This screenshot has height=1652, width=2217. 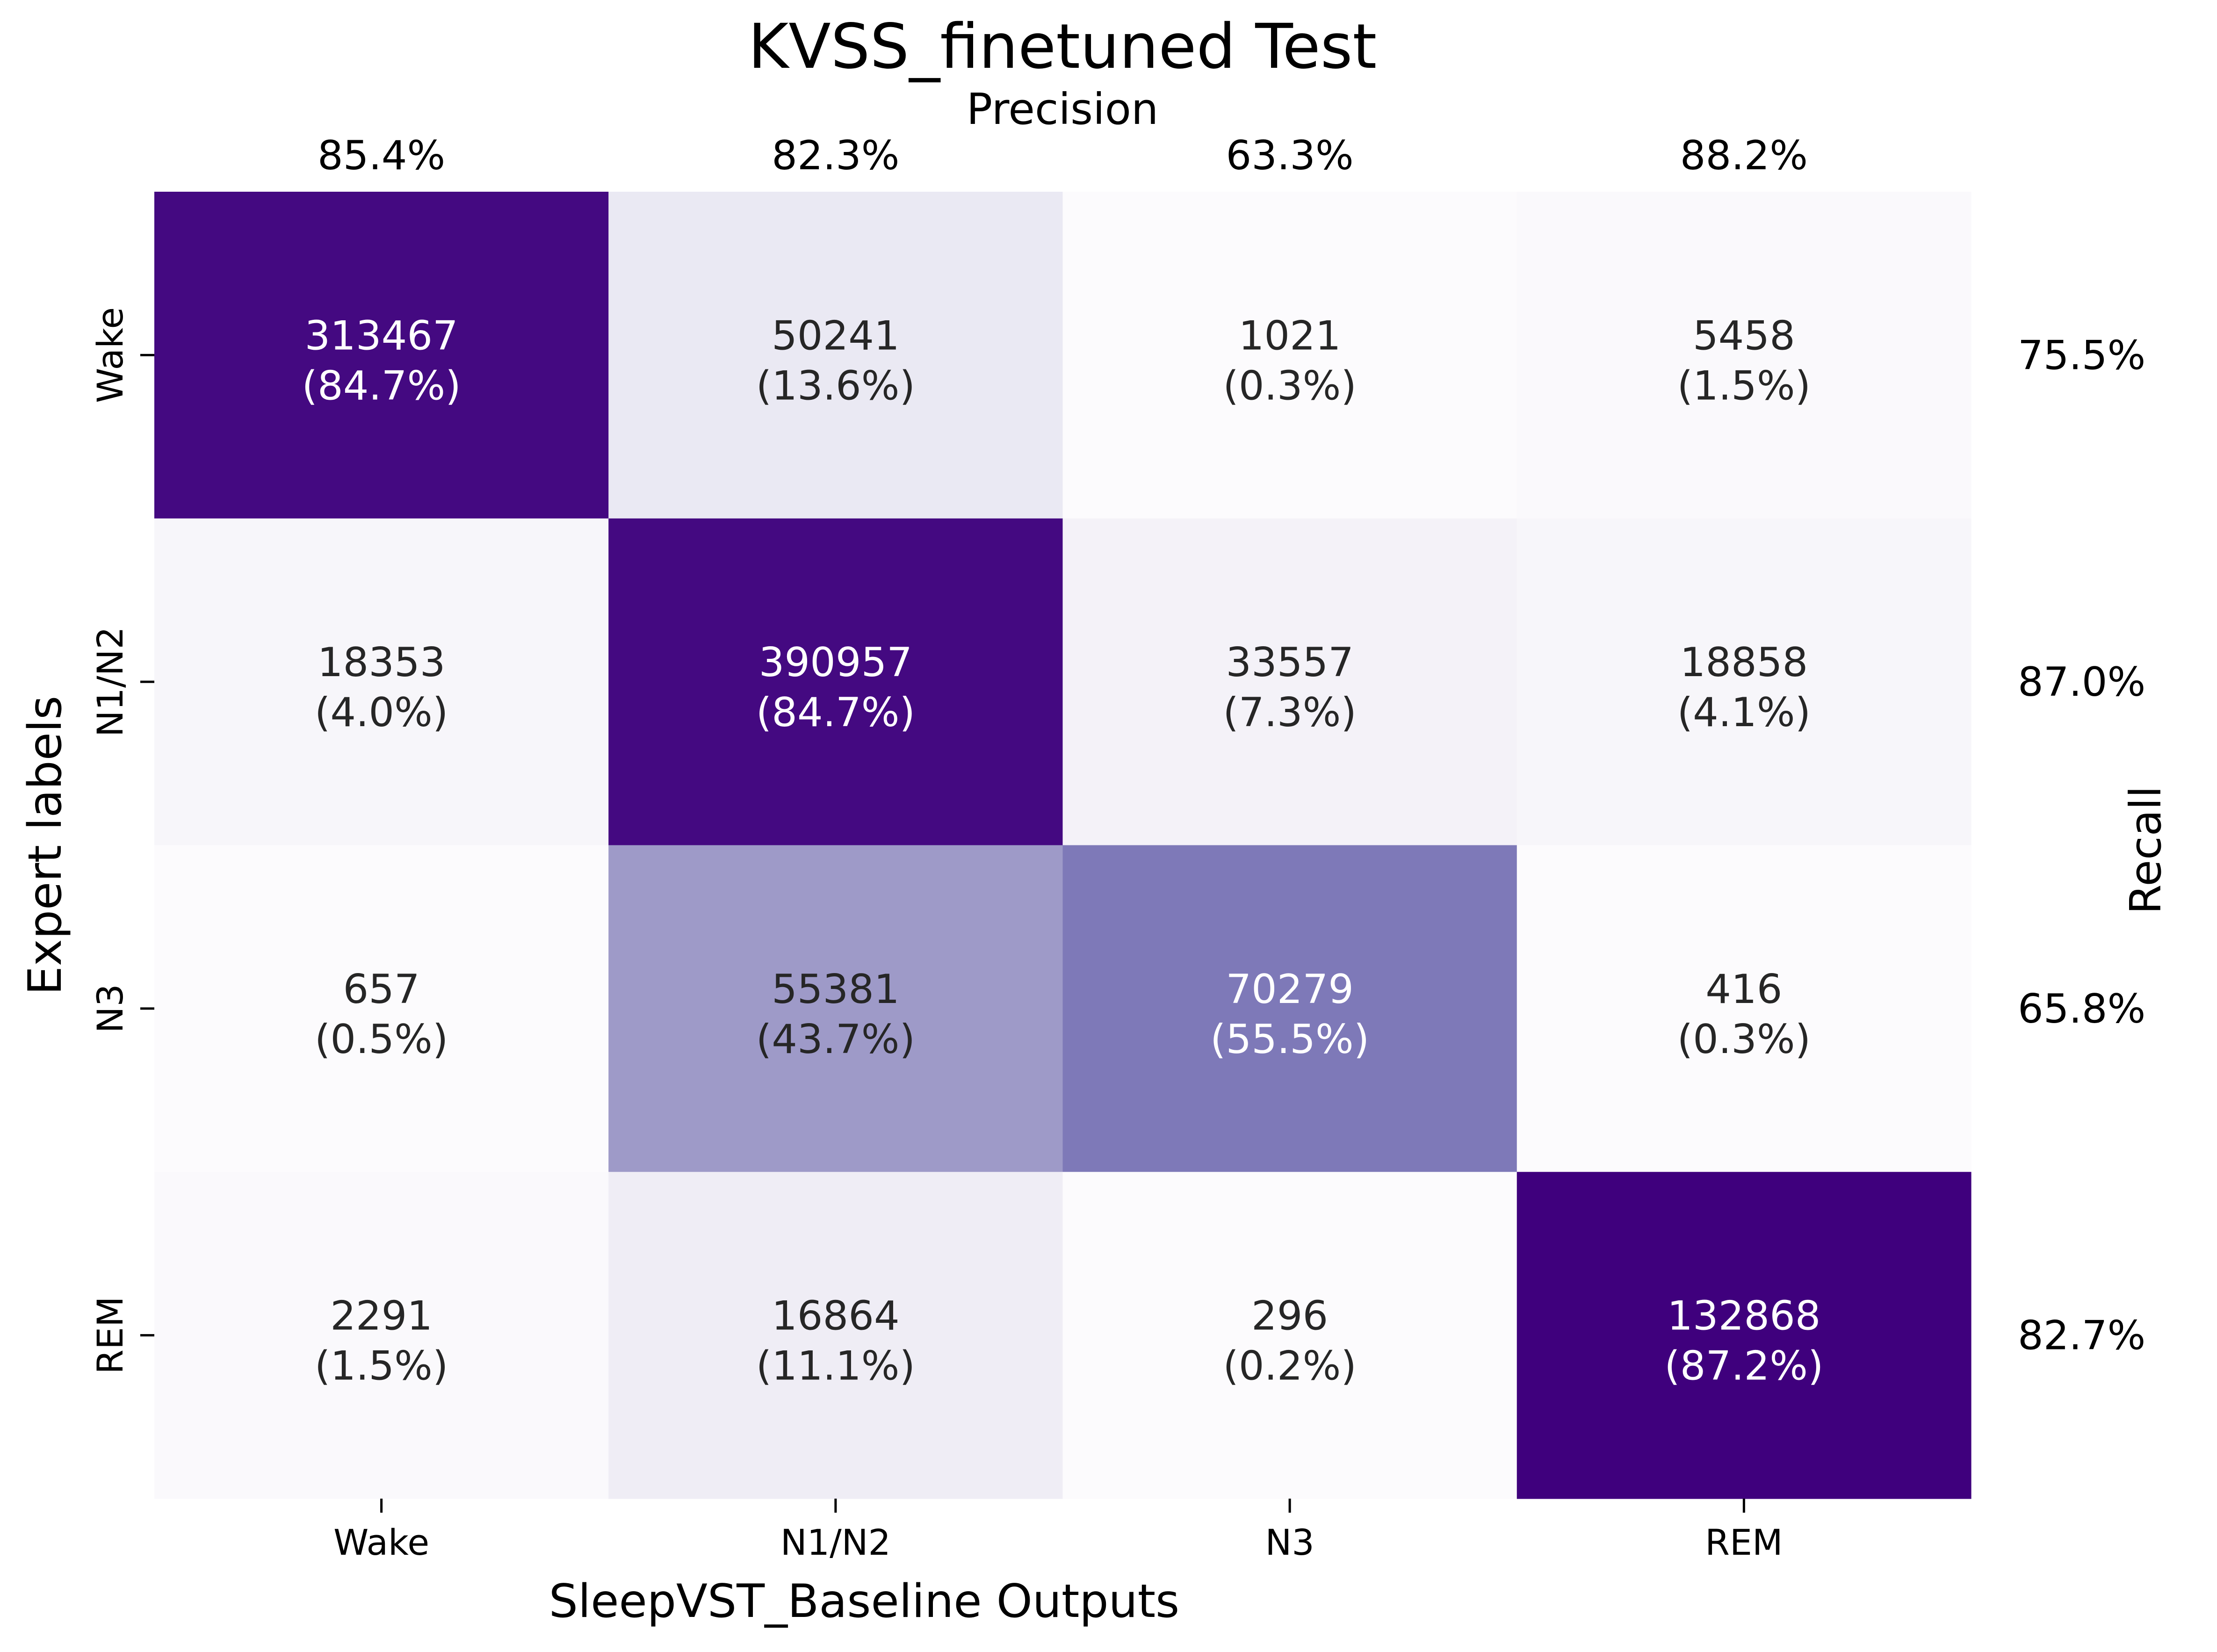 What do you see at coordinates (381, 1317) in the screenshot?
I see `cell-count-label: 2291` at bounding box center [381, 1317].